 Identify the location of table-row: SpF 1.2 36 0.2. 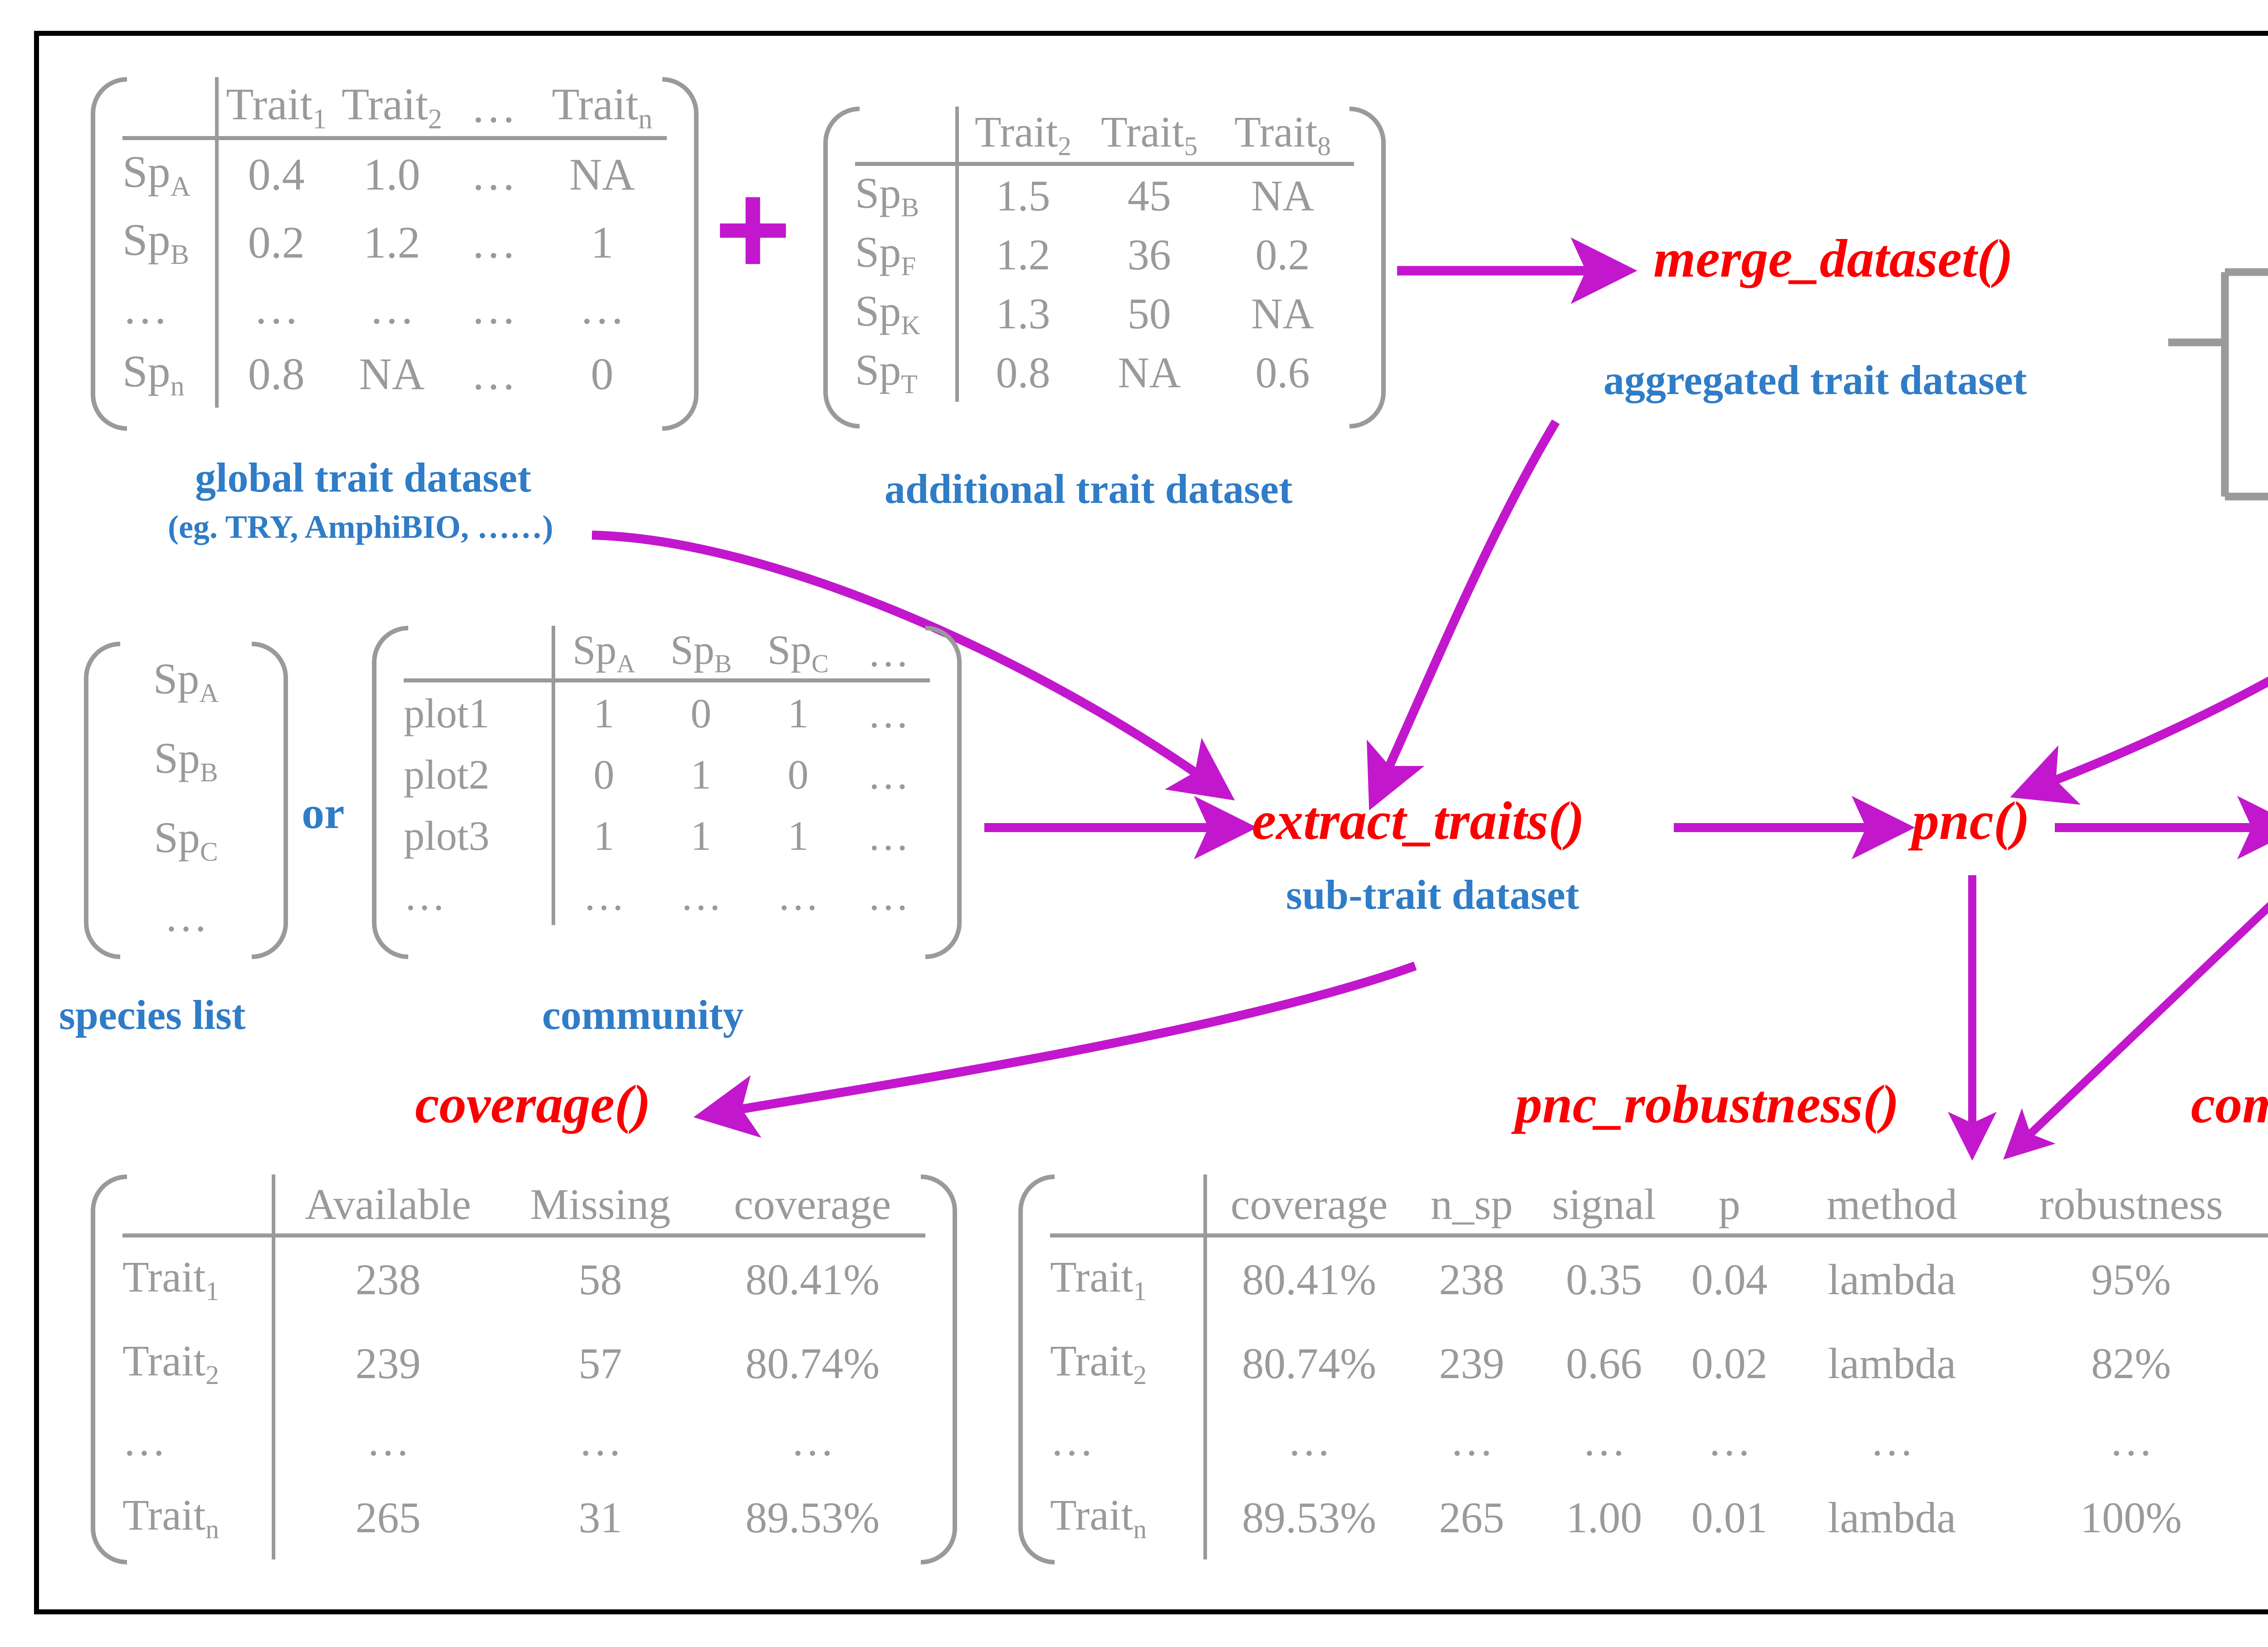
(1105, 254).